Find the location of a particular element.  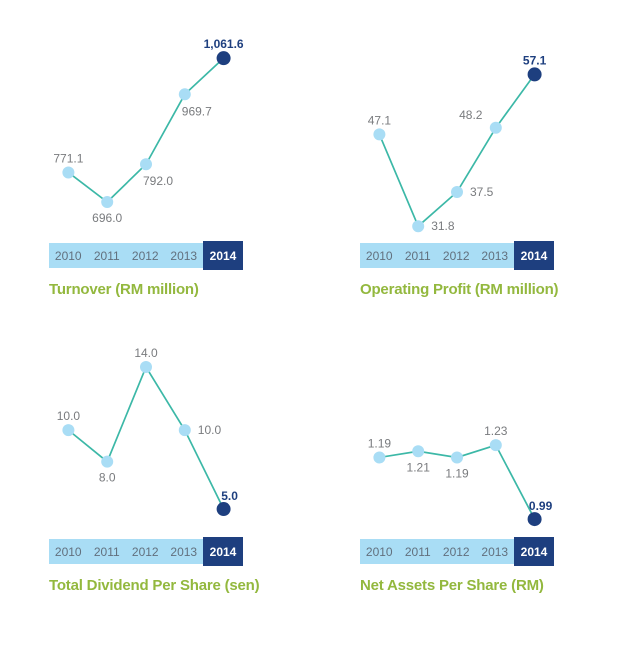

chart-title: Total Dividend Per Share (sen) is located at coordinates (154, 585).